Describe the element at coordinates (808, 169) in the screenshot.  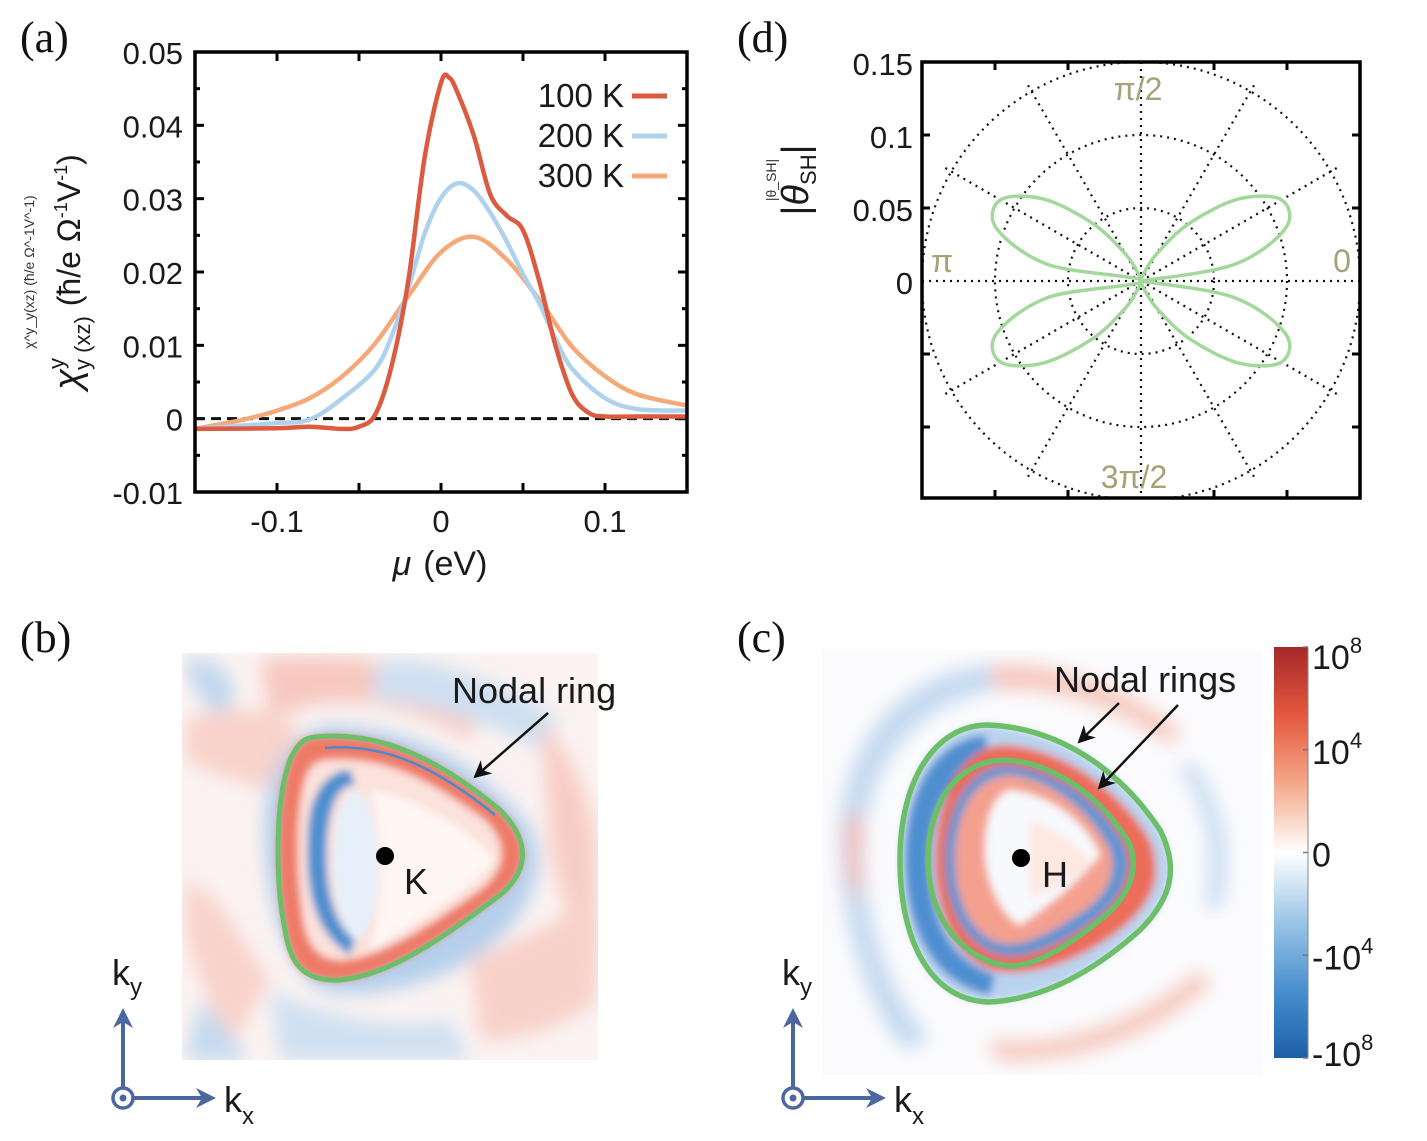
I see `ylabel-sub: SH` at that location.